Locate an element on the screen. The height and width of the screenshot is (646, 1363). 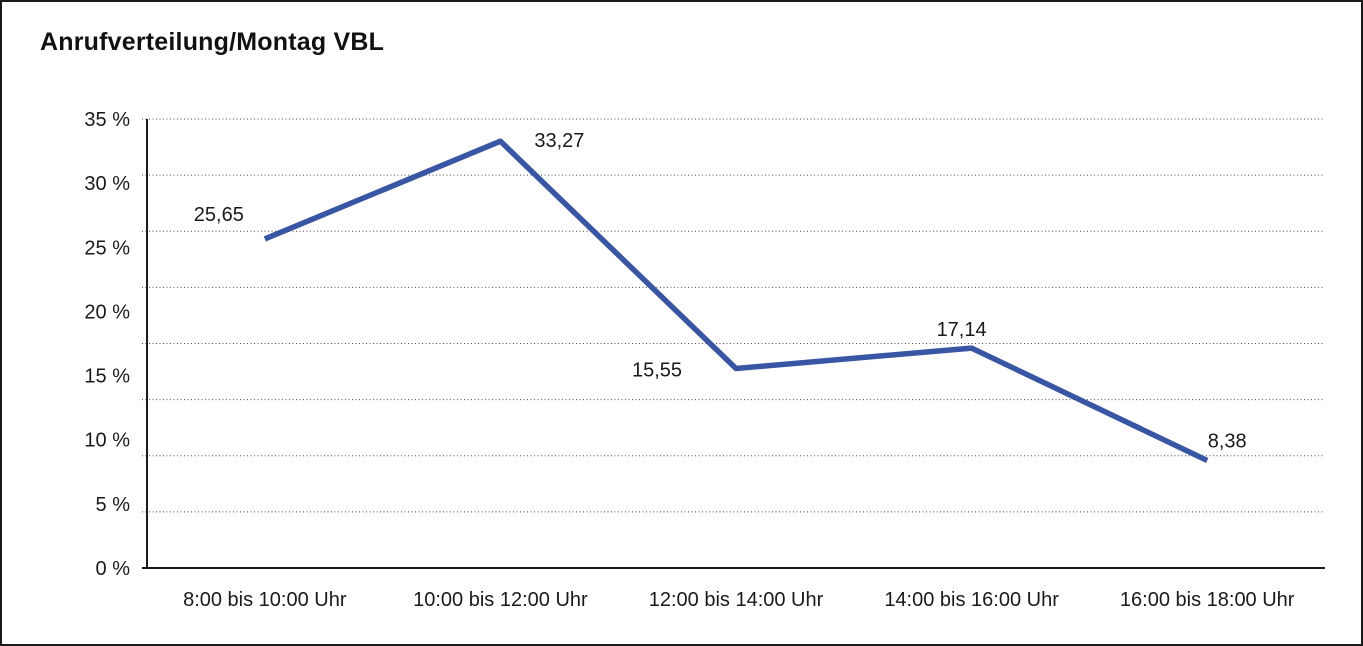
data-point-label: 8,38 is located at coordinates (1227, 441).